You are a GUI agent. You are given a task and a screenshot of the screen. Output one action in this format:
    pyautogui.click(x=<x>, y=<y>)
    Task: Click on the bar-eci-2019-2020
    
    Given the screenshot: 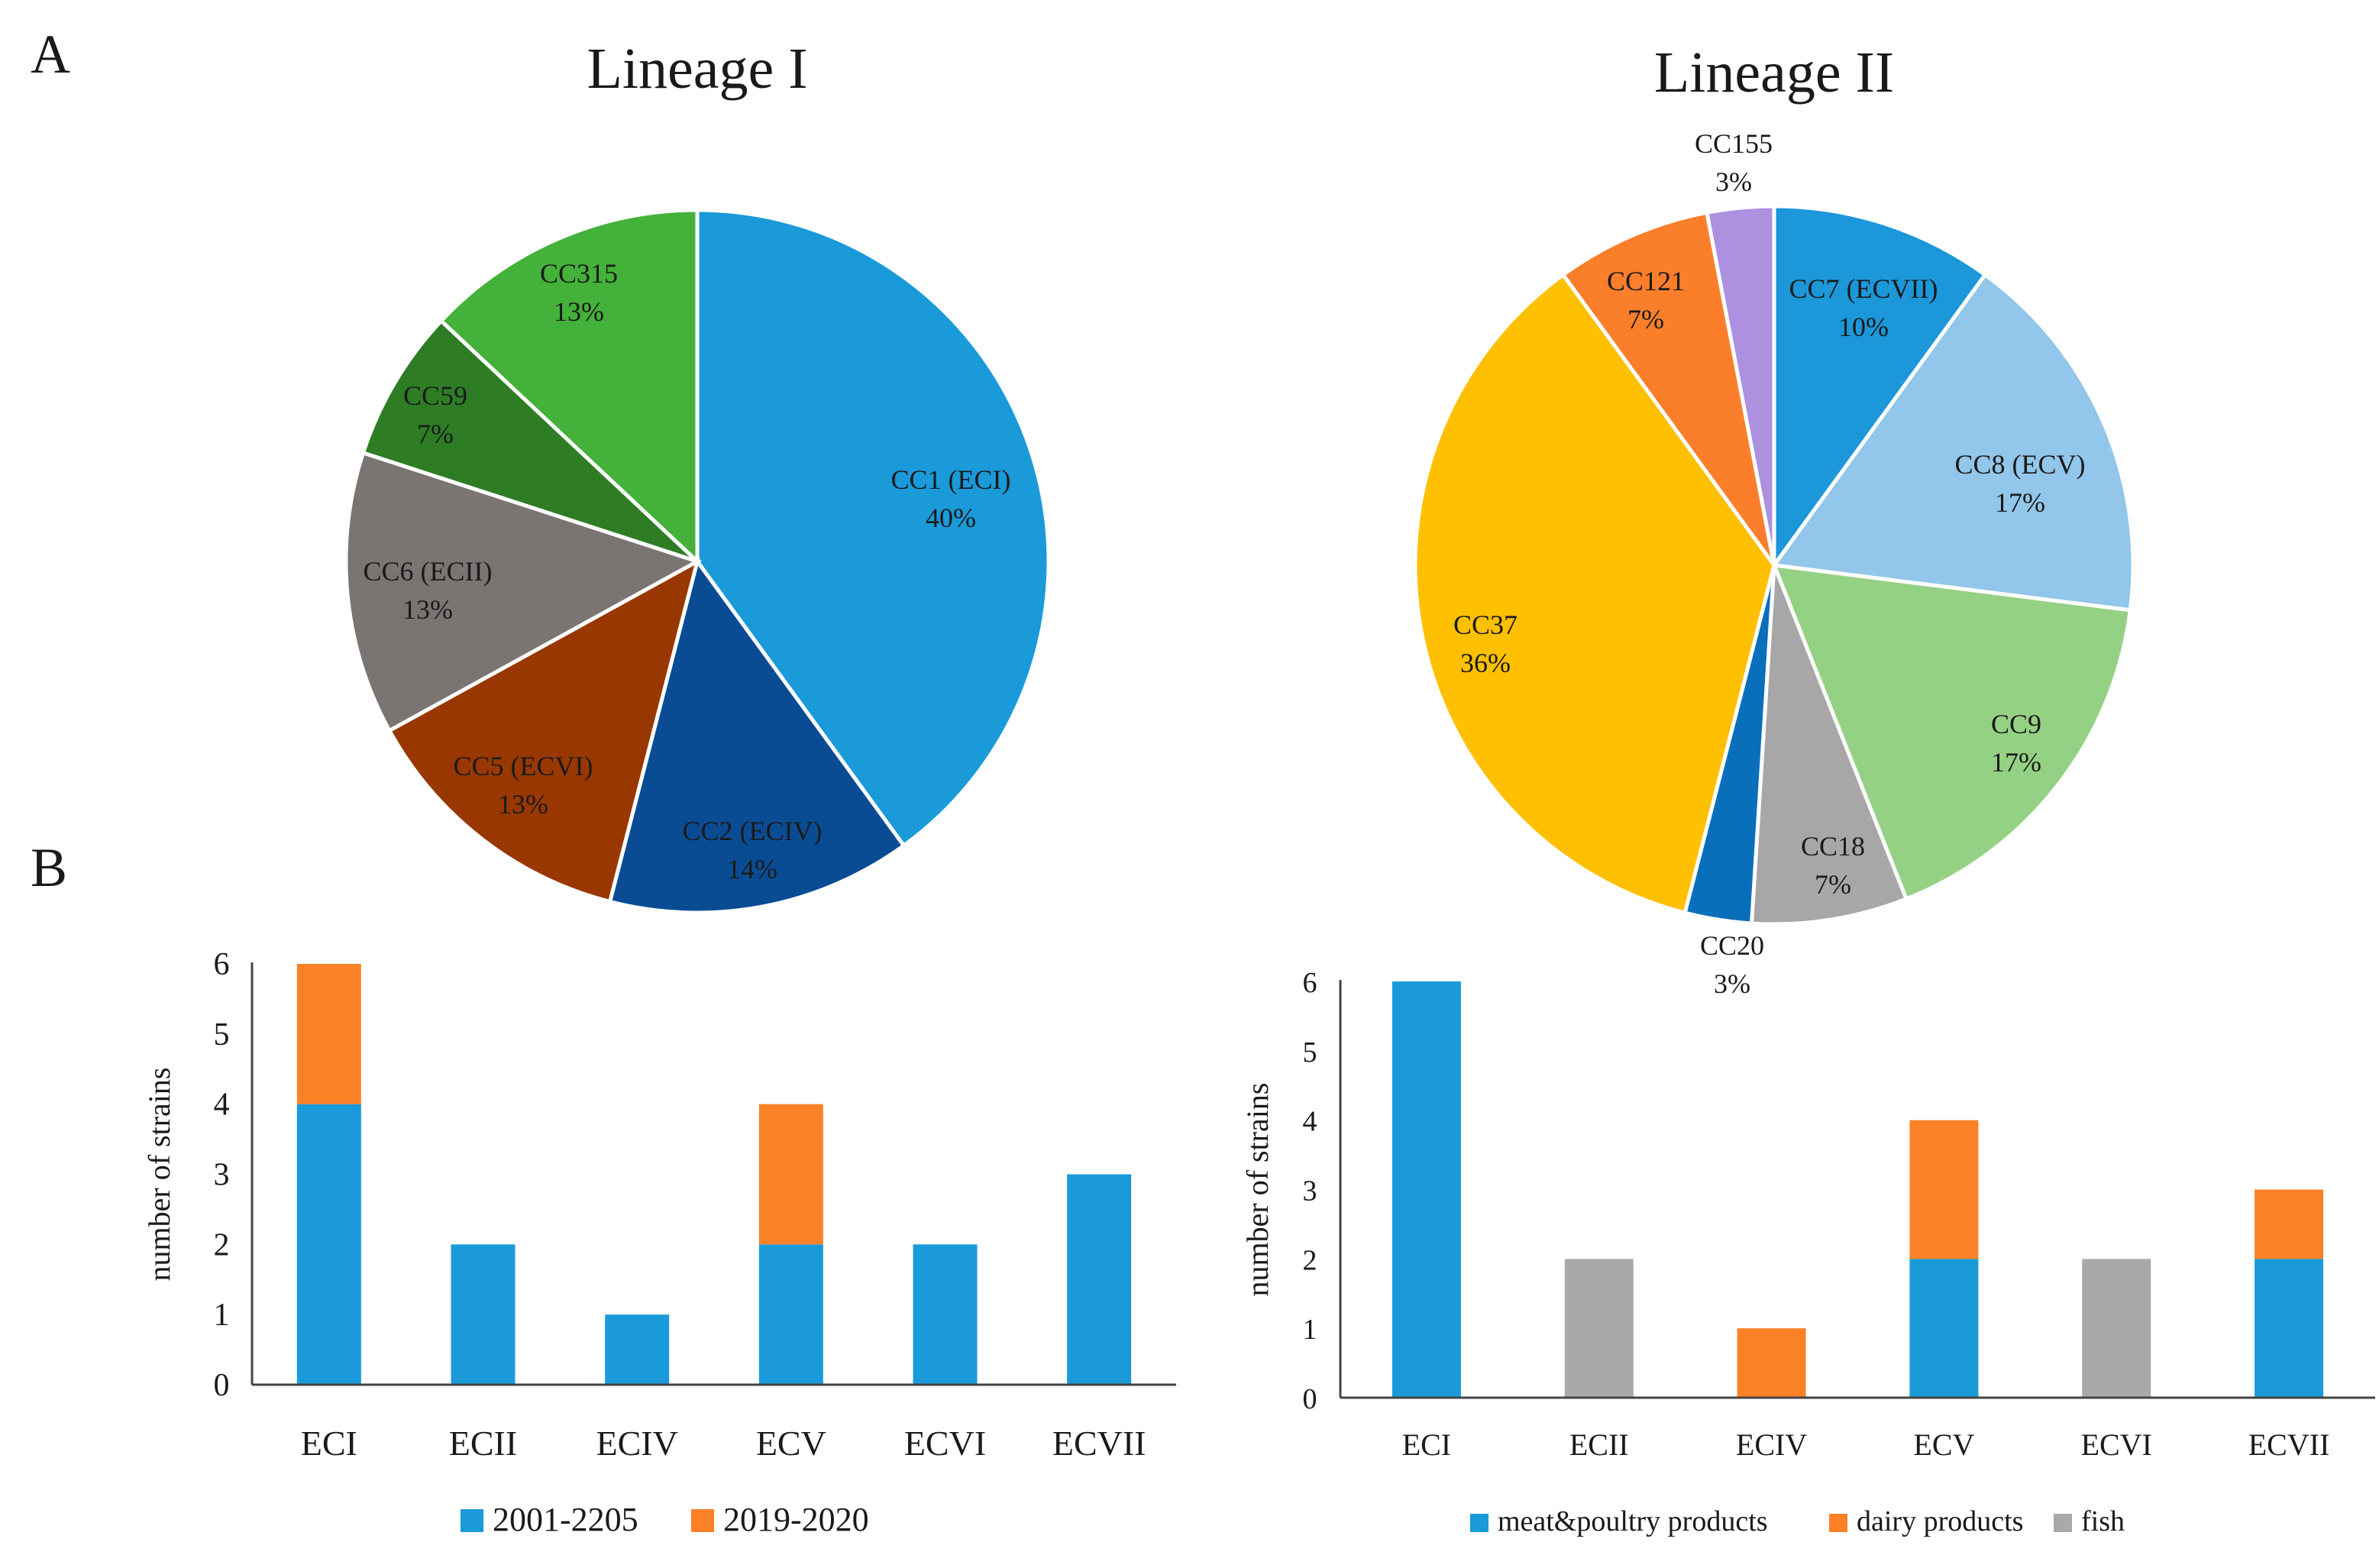 What is the action you would take?
    pyautogui.click(x=328, y=1034)
    